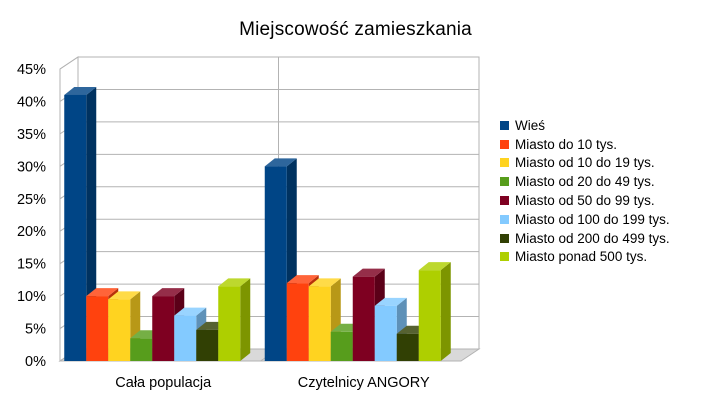  I want to click on y-tick-label: 25%, so click(31, 200).